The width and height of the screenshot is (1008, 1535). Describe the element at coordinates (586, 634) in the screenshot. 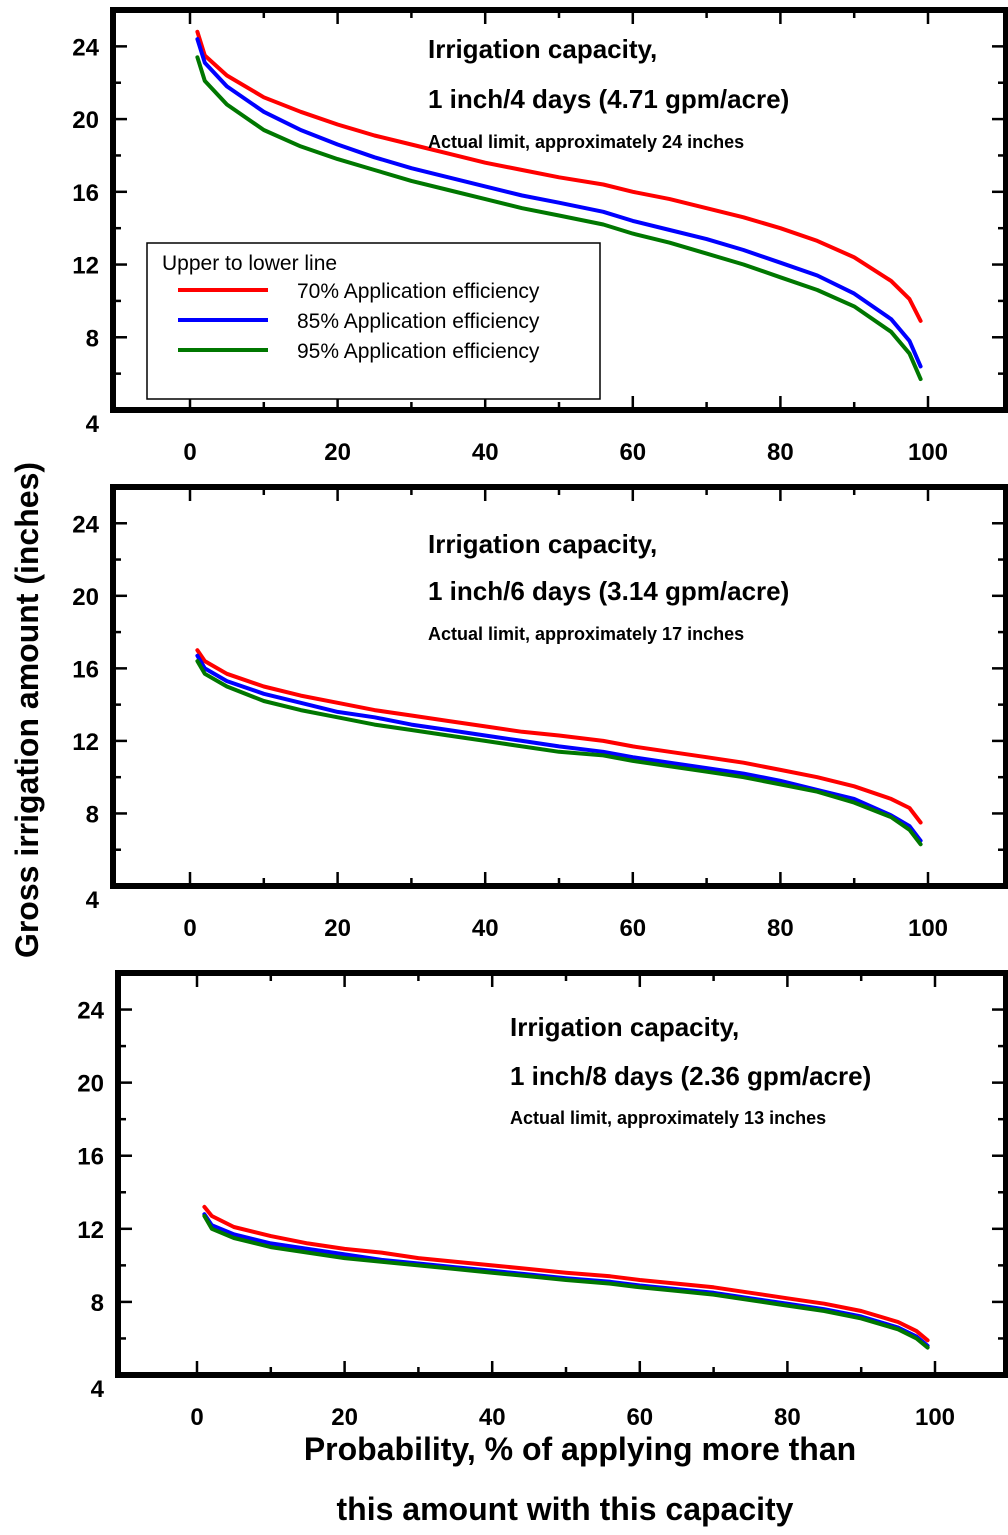

I see `panel-annotation-3: Actual limit, approximately 17 inches` at that location.